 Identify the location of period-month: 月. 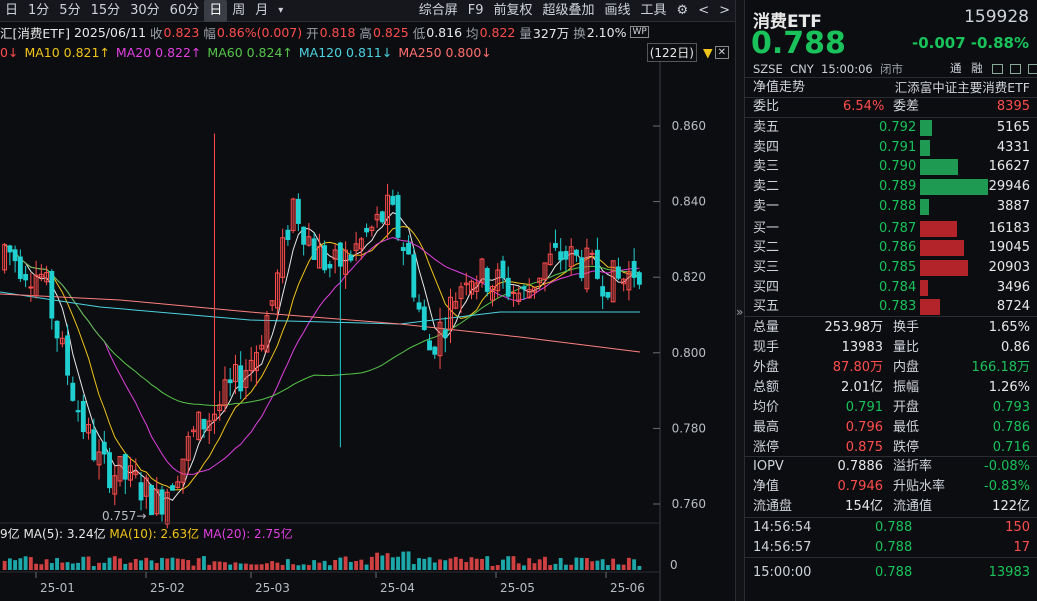
(262, 10).